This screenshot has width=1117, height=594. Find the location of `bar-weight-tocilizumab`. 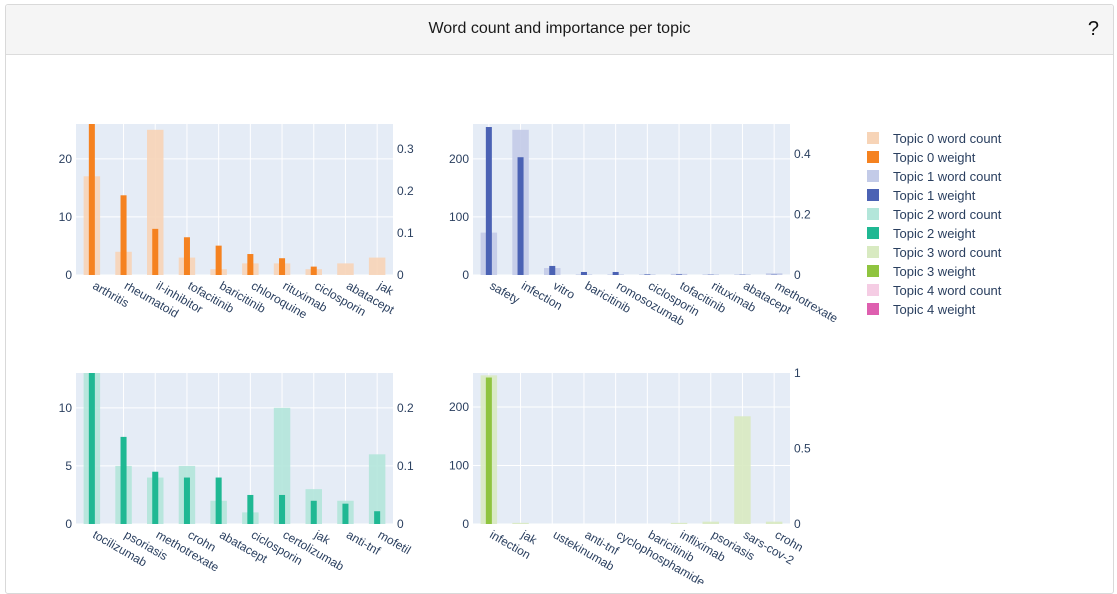

bar-weight-tocilizumab is located at coordinates (92, 448).